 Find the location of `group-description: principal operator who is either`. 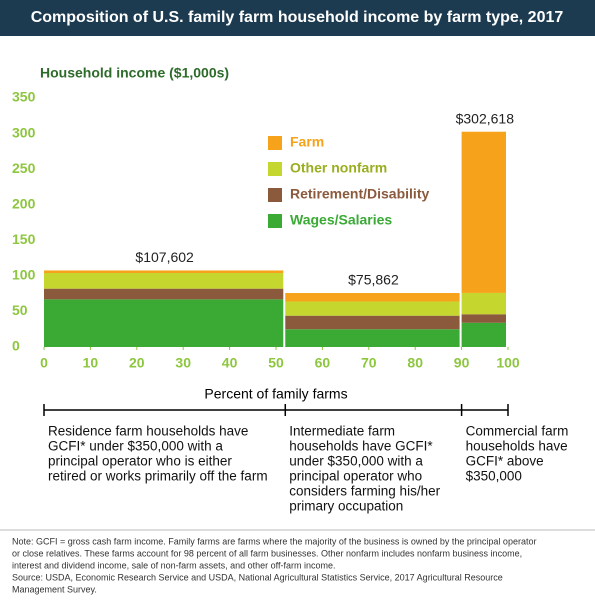

group-description: principal operator who is either is located at coordinates (140, 461).